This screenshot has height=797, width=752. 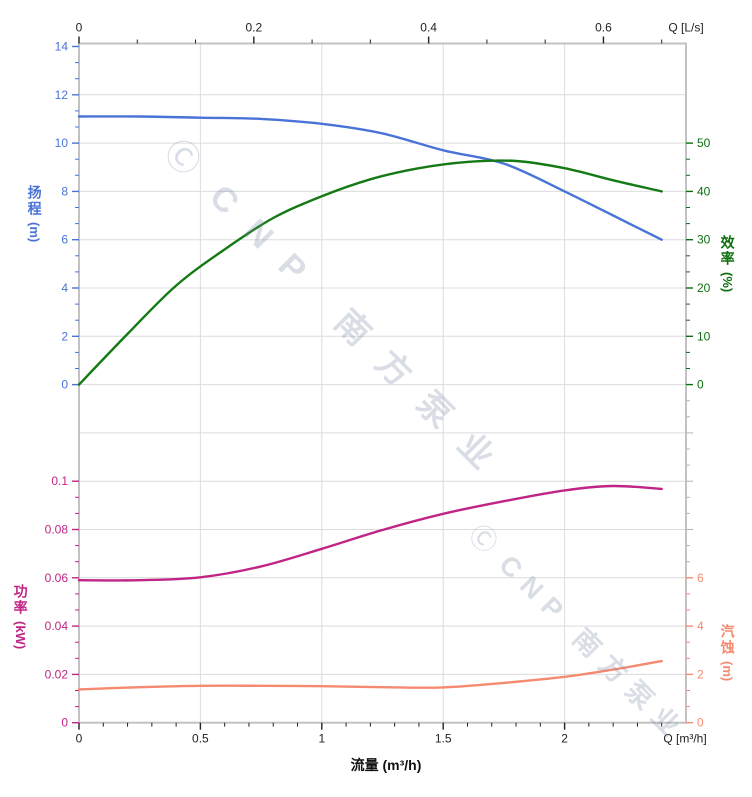 What do you see at coordinates (685, 28) in the screenshot?
I see `svg-text: Q [L/s]` at bounding box center [685, 28].